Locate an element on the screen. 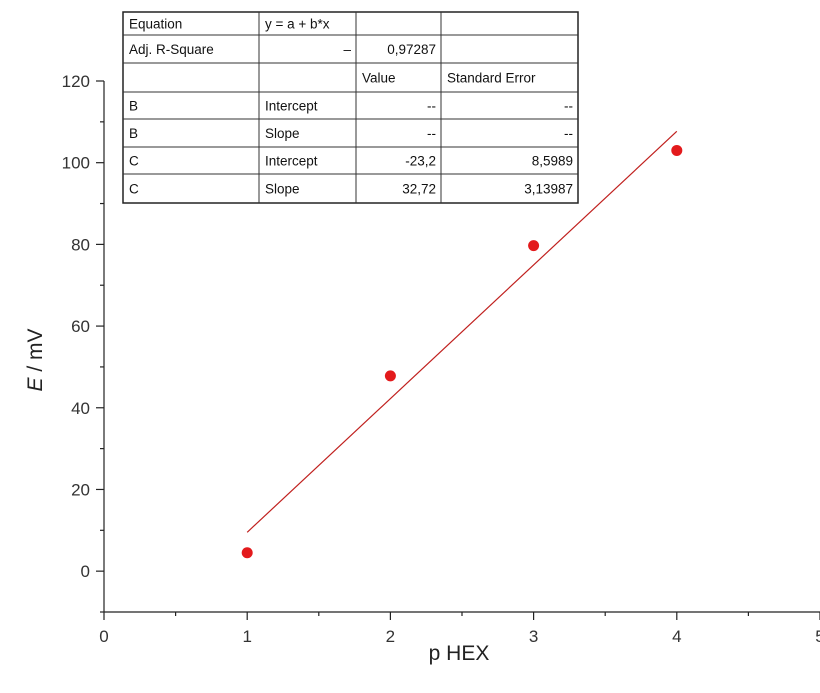 This screenshot has width=820, height=693. x-tick-label: 3 is located at coordinates (533, 636).